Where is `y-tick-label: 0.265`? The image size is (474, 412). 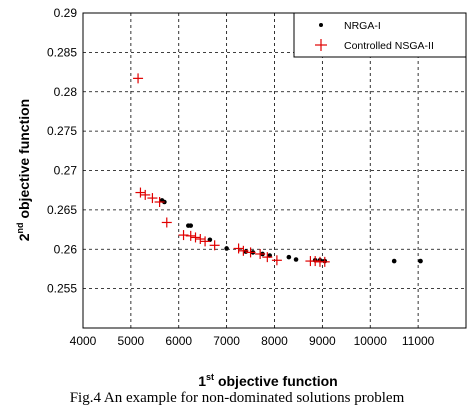 y-tick-label: 0.265 is located at coordinates (62, 210).